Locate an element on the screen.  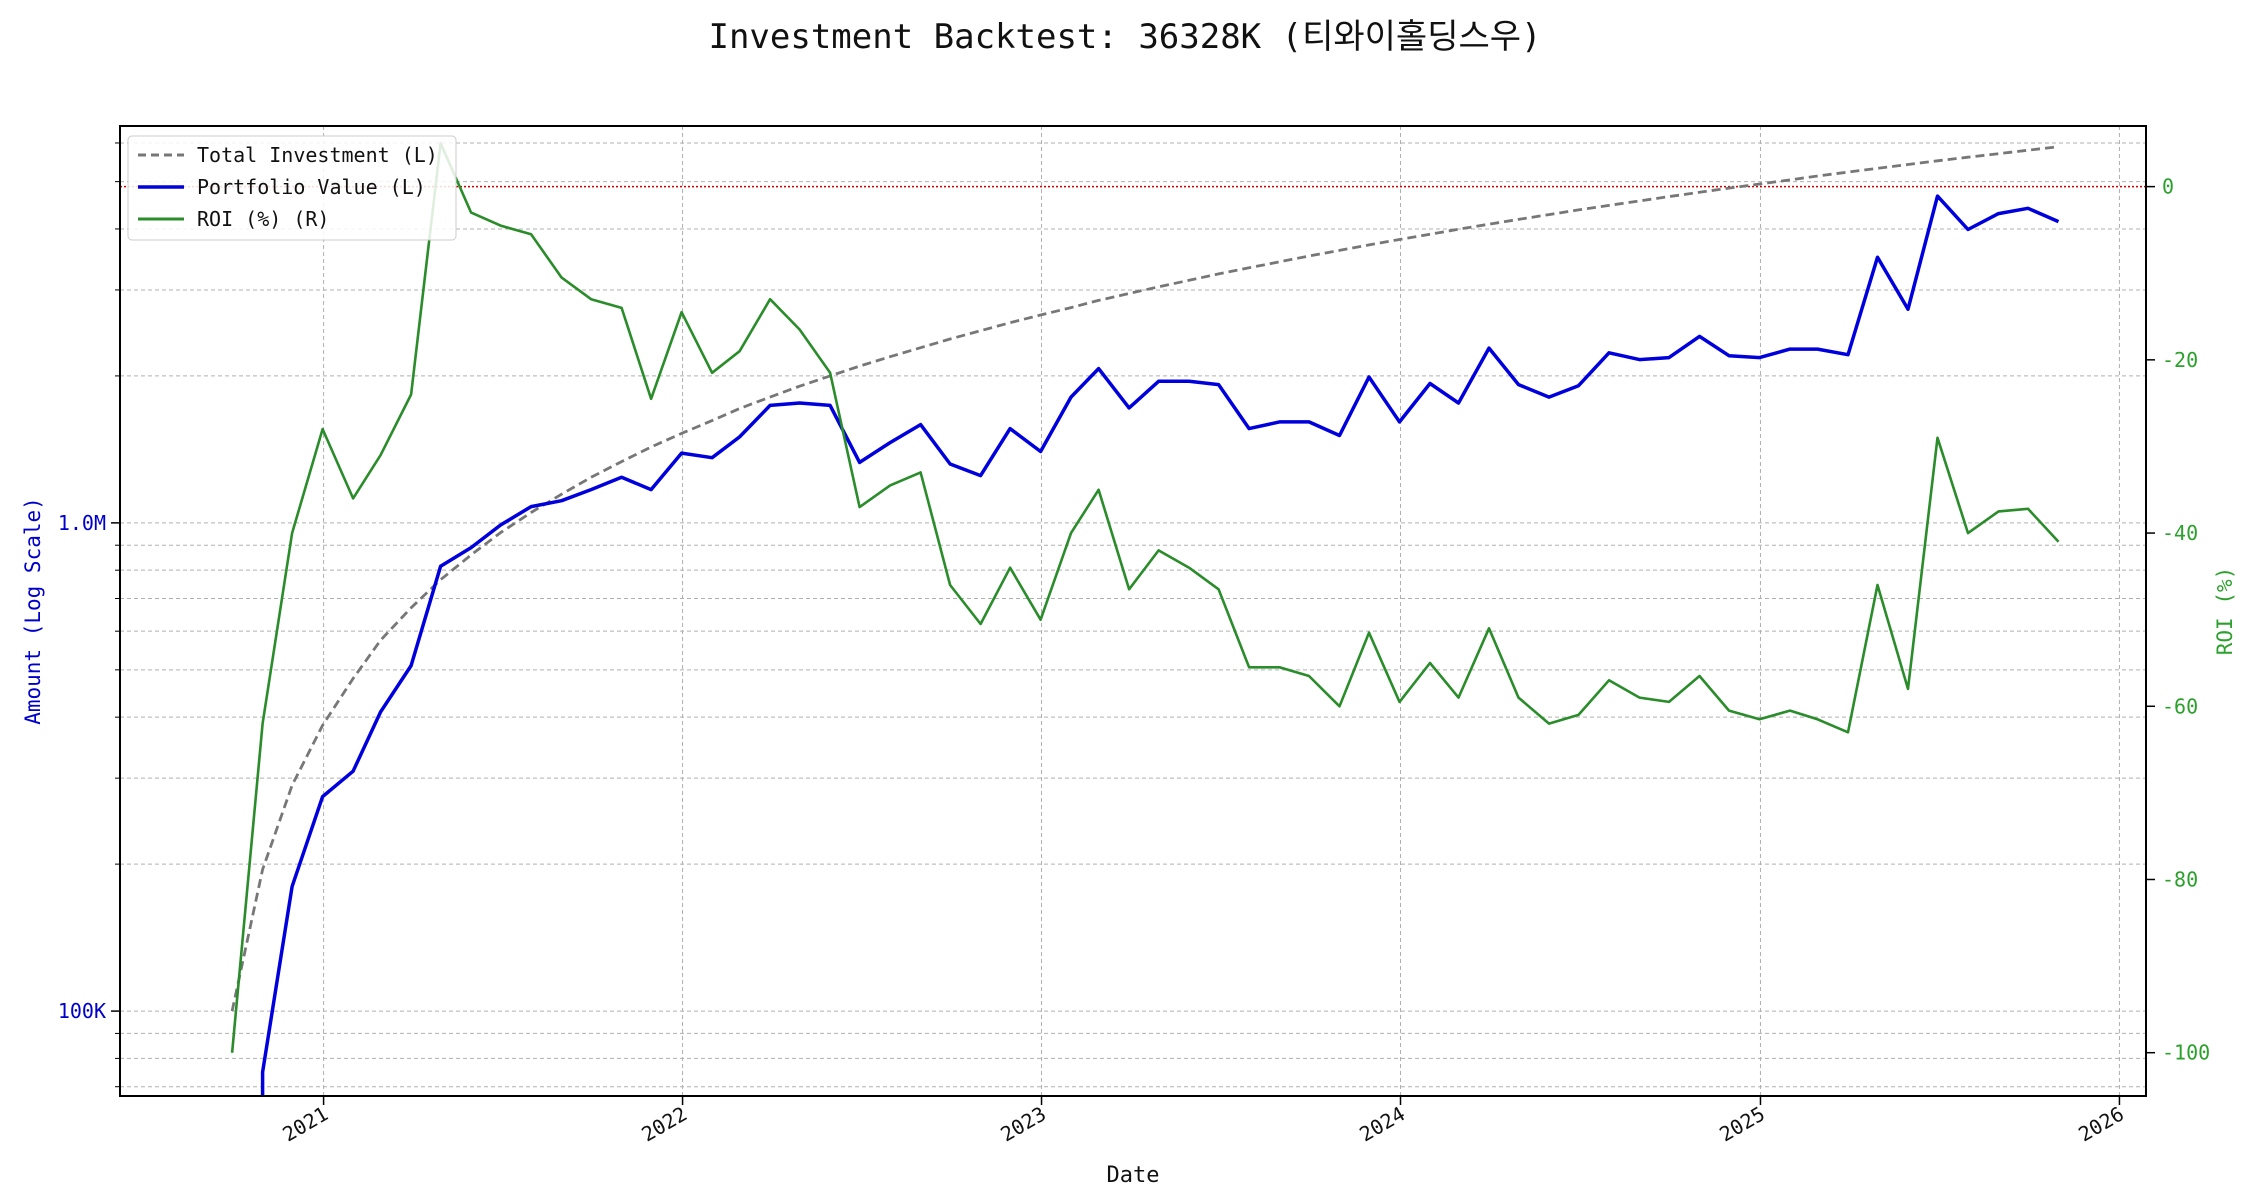
legend-label-total-investment: Total Investment (L) is located at coordinates (317, 155).